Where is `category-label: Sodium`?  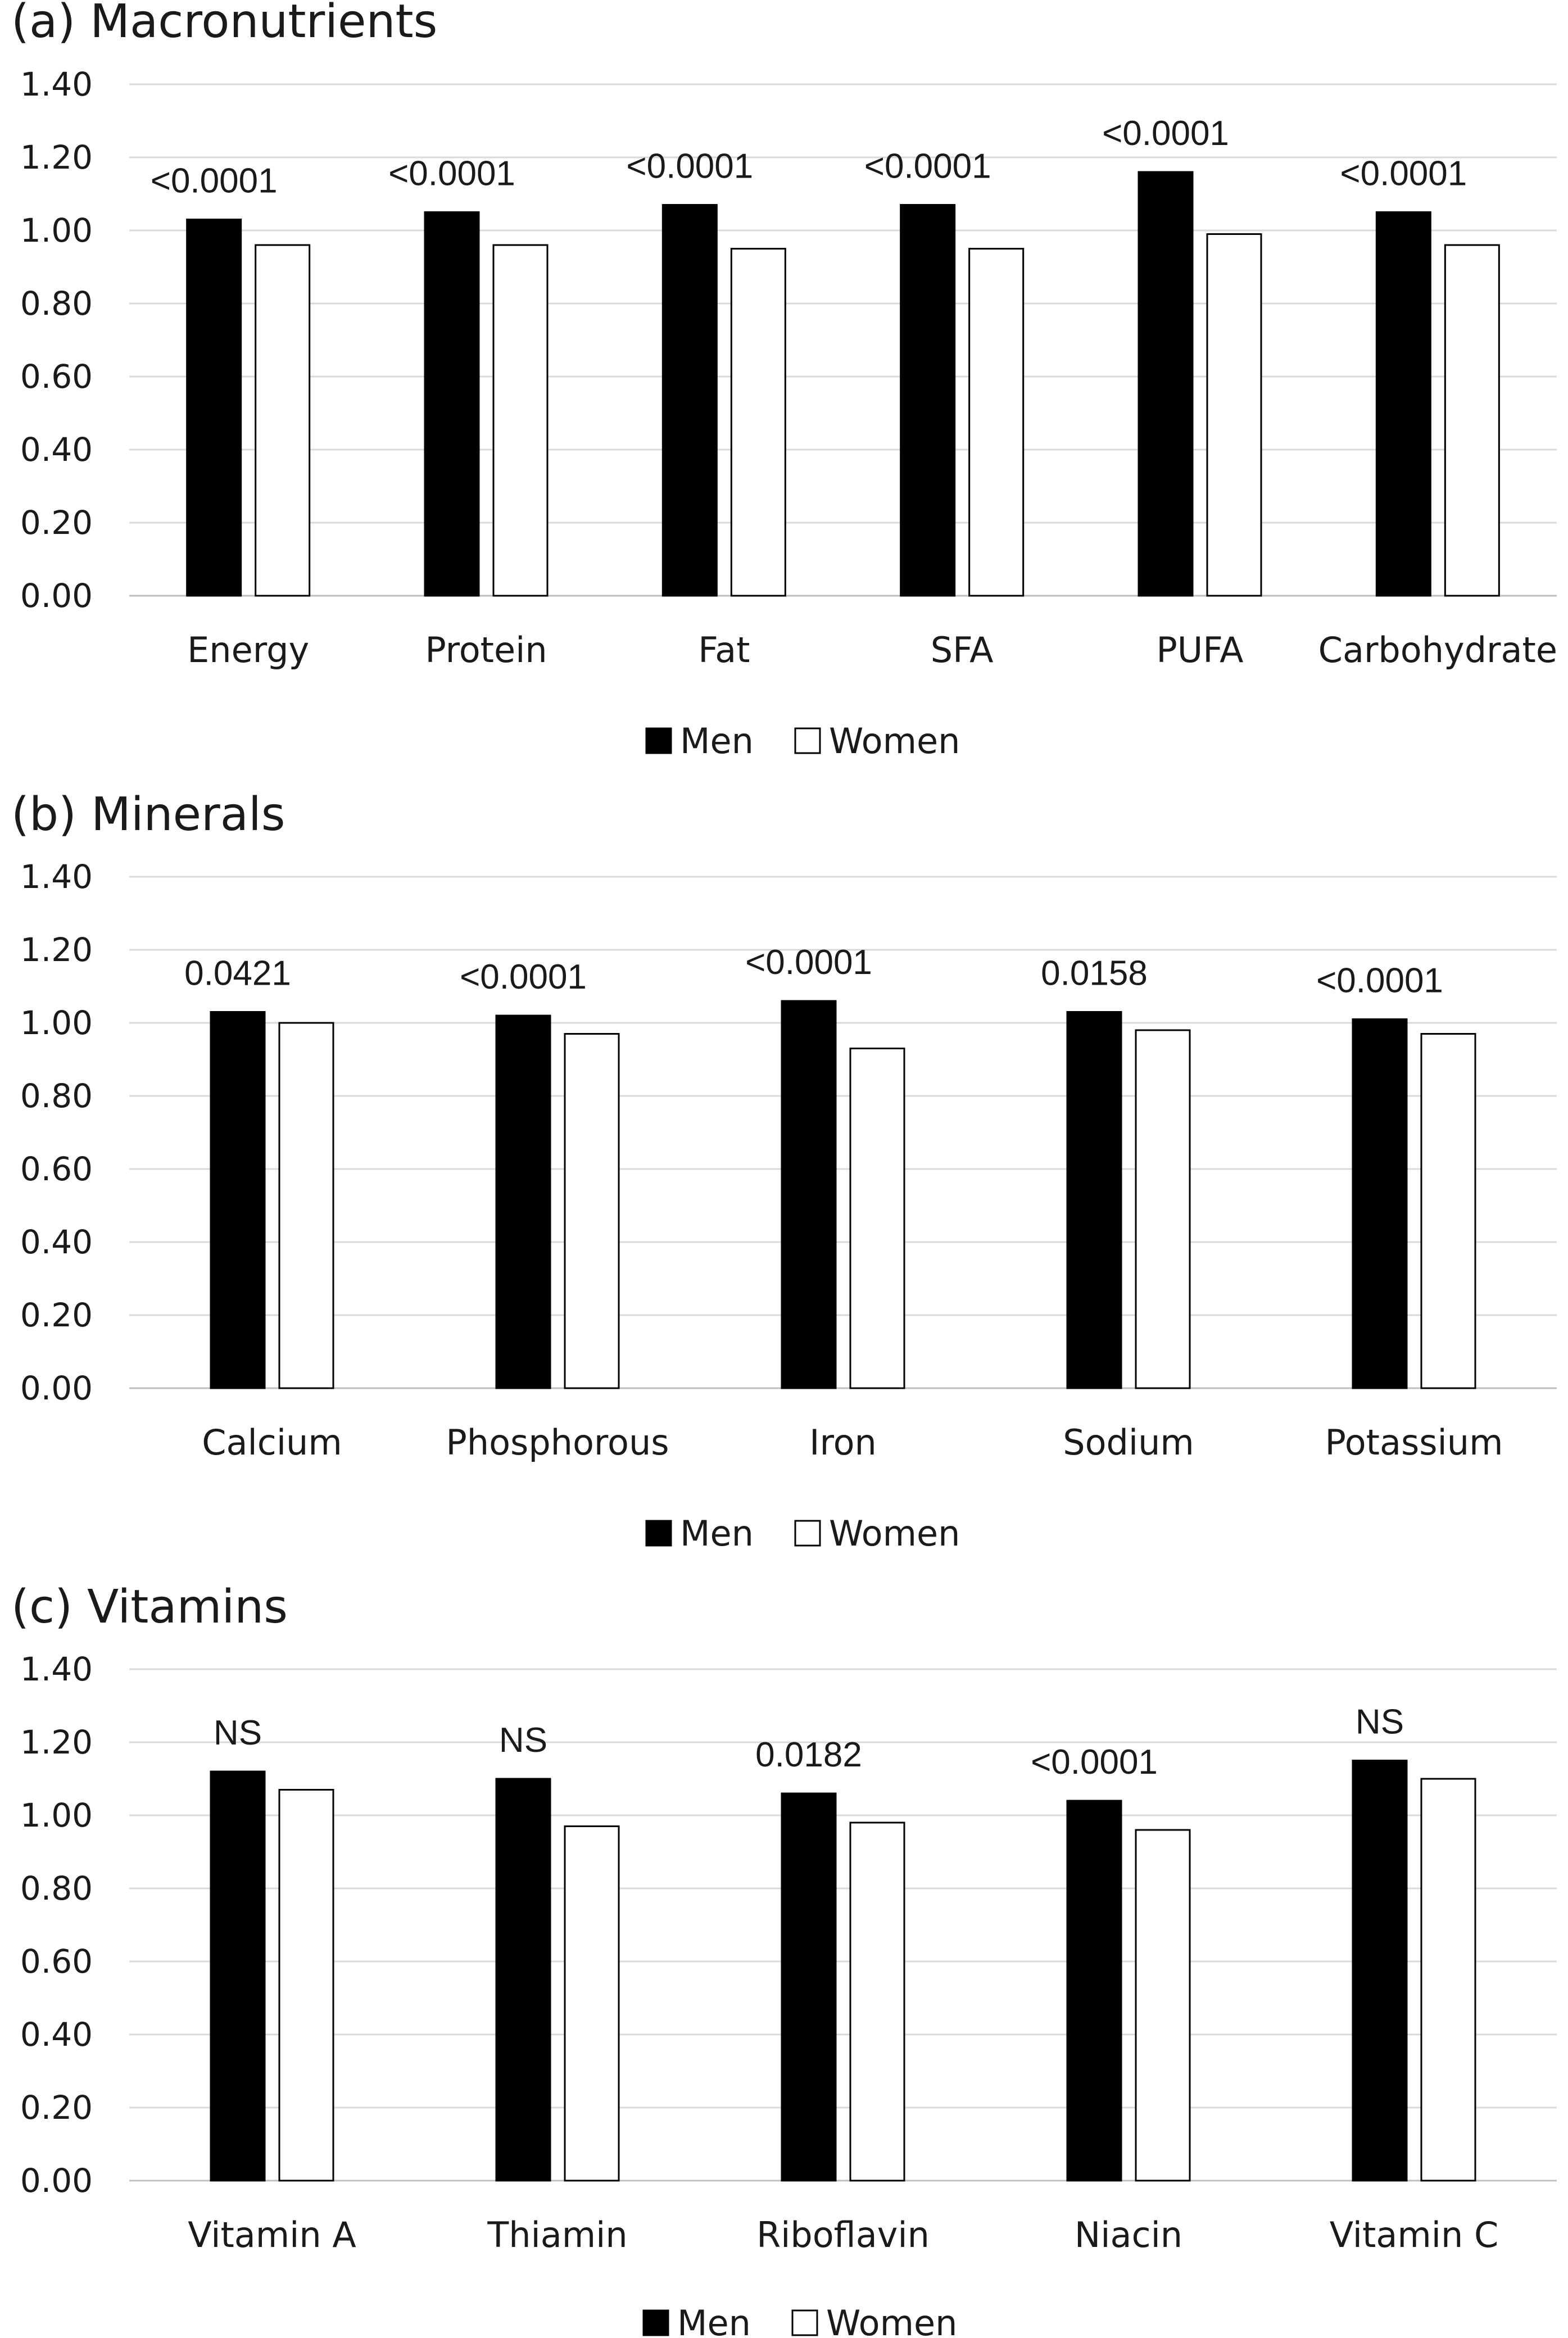
category-label: Sodium is located at coordinates (1128, 1442).